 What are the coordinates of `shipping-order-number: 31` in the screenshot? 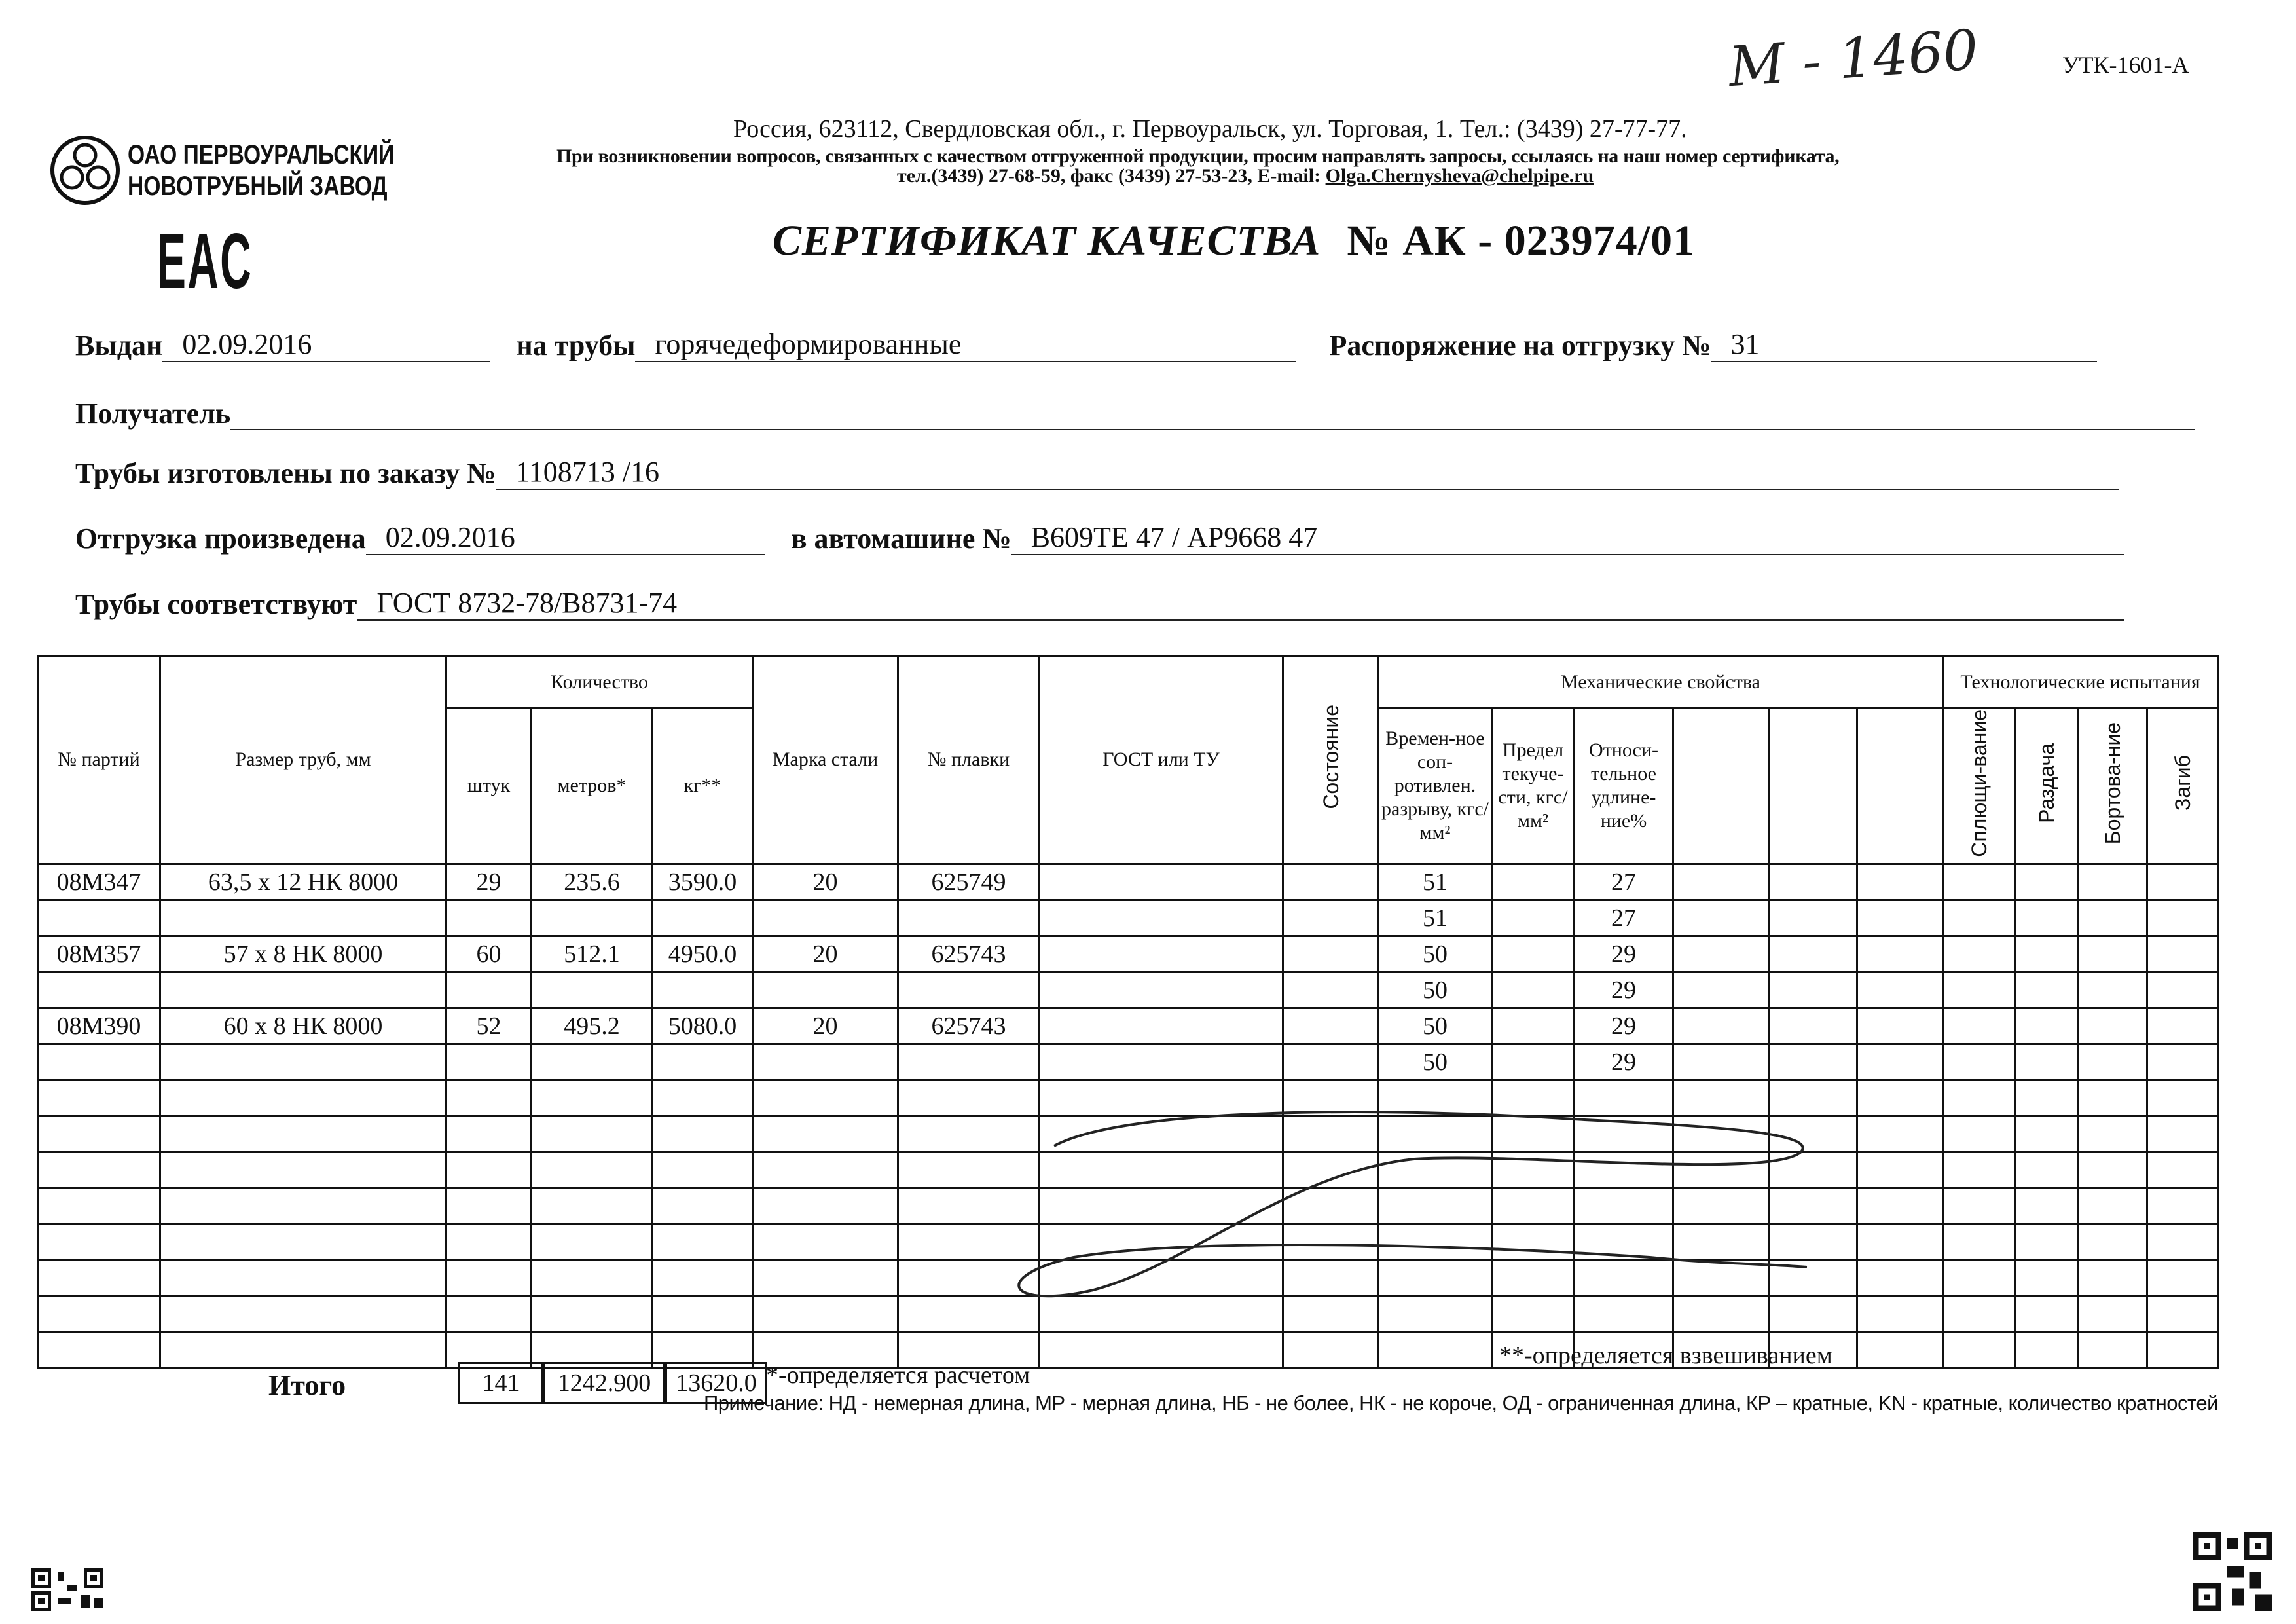 It's located at (1904, 344).